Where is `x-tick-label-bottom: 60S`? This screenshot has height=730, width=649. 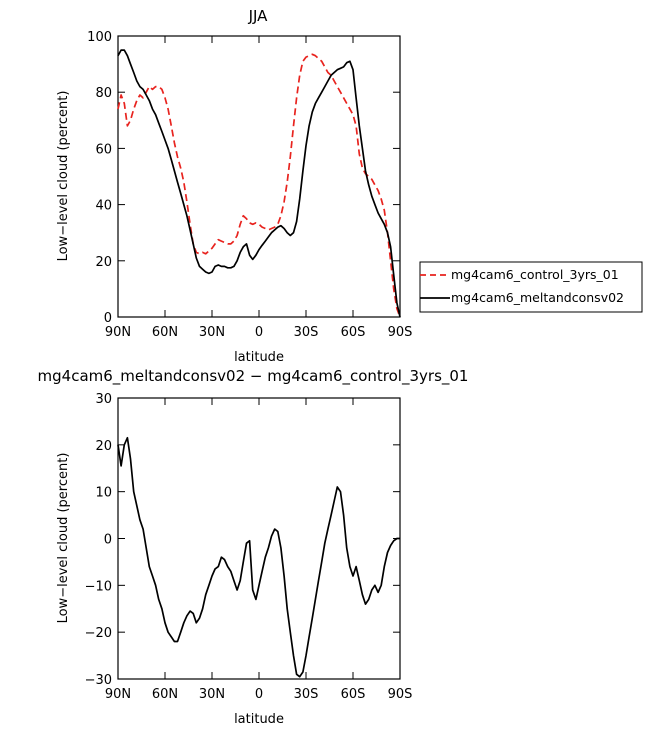
x-tick-label-bottom: 60S is located at coordinates (353, 694).